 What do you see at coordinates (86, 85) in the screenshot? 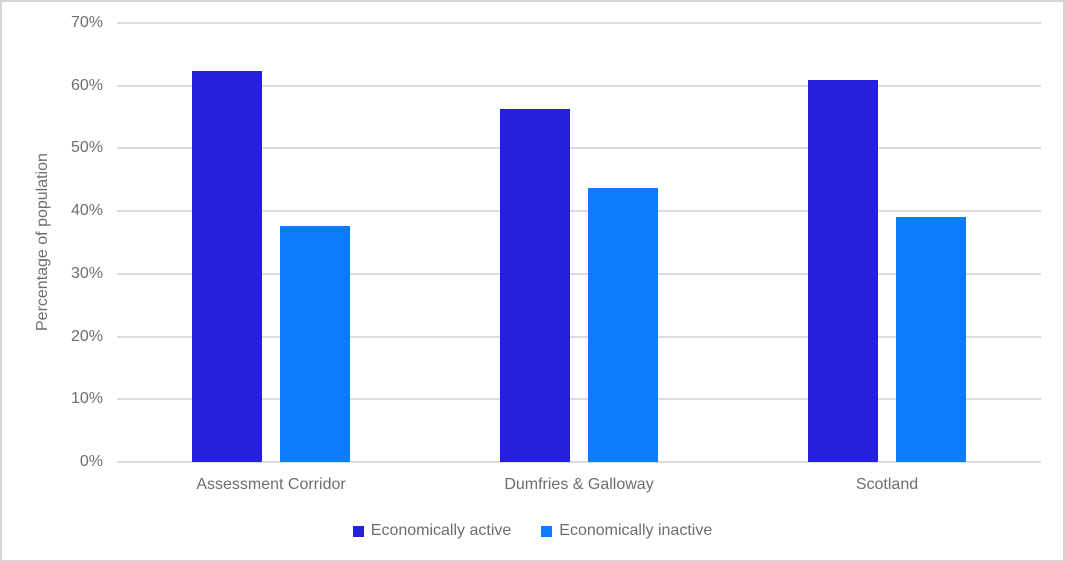
I see `y-tick-label-60: 60%` at bounding box center [86, 85].